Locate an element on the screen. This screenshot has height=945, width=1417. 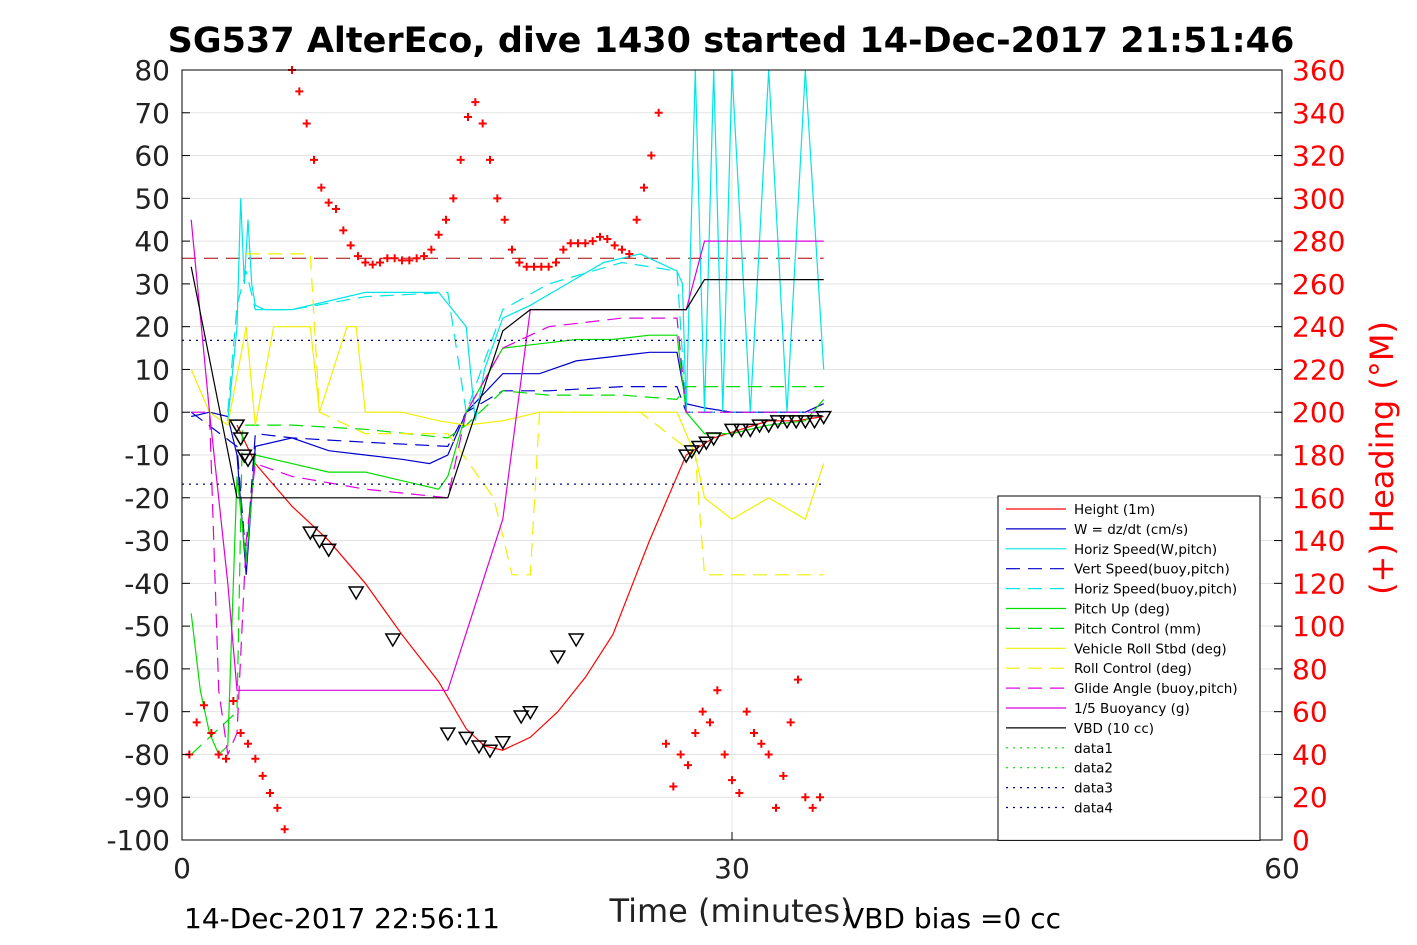
y2-tick-label: 0 is located at coordinates (1301, 840).